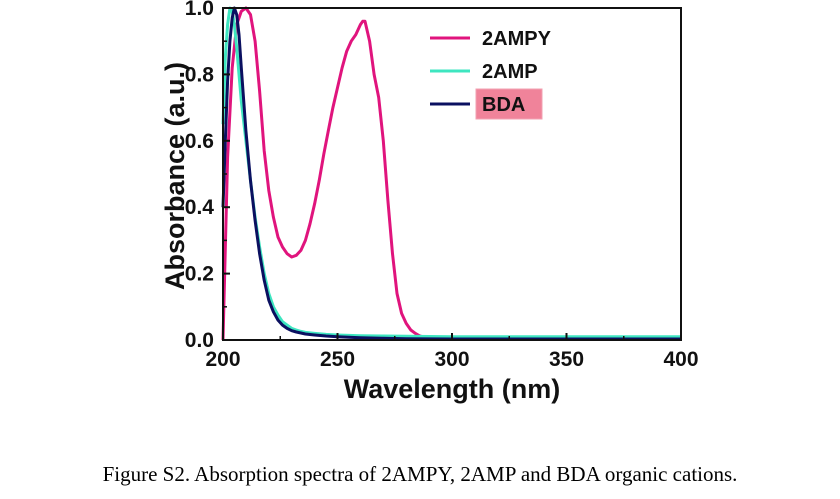 The image size is (840, 499). I want to click on y-tick-label: 0.4, so click(200, 207).